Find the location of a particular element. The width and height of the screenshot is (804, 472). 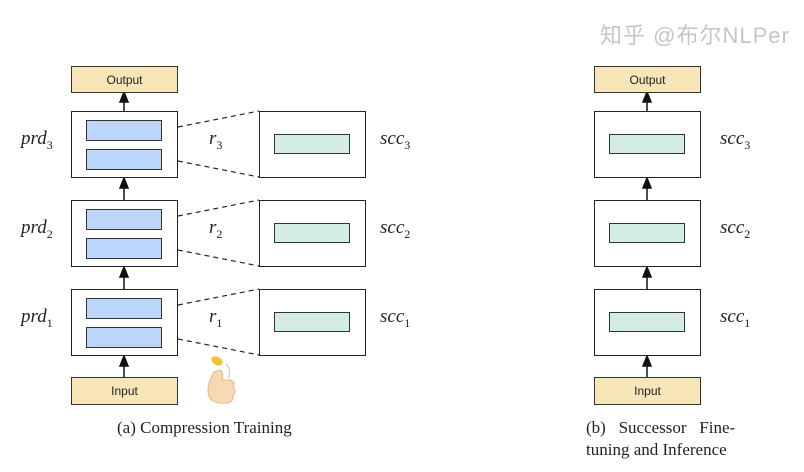

caption-b-line1: (b) Successor Fine- is located at coordinates (661, 427).